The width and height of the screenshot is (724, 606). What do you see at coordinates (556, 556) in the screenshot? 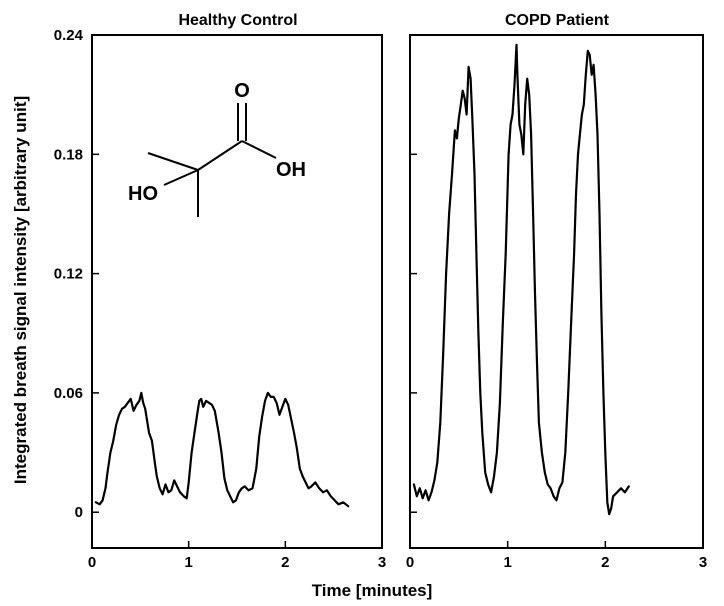
I see `x-ticks-copd: 0 1 2 3` at bounding box center [556, 556].